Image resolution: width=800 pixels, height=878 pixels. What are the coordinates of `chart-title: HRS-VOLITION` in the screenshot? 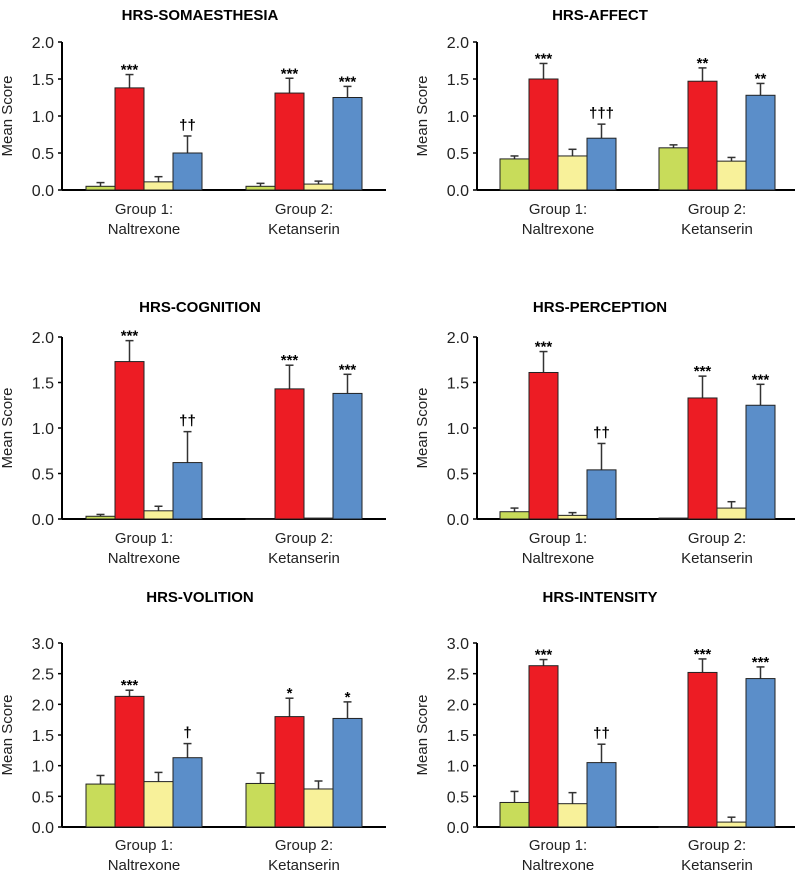 It's located at (200, 597).